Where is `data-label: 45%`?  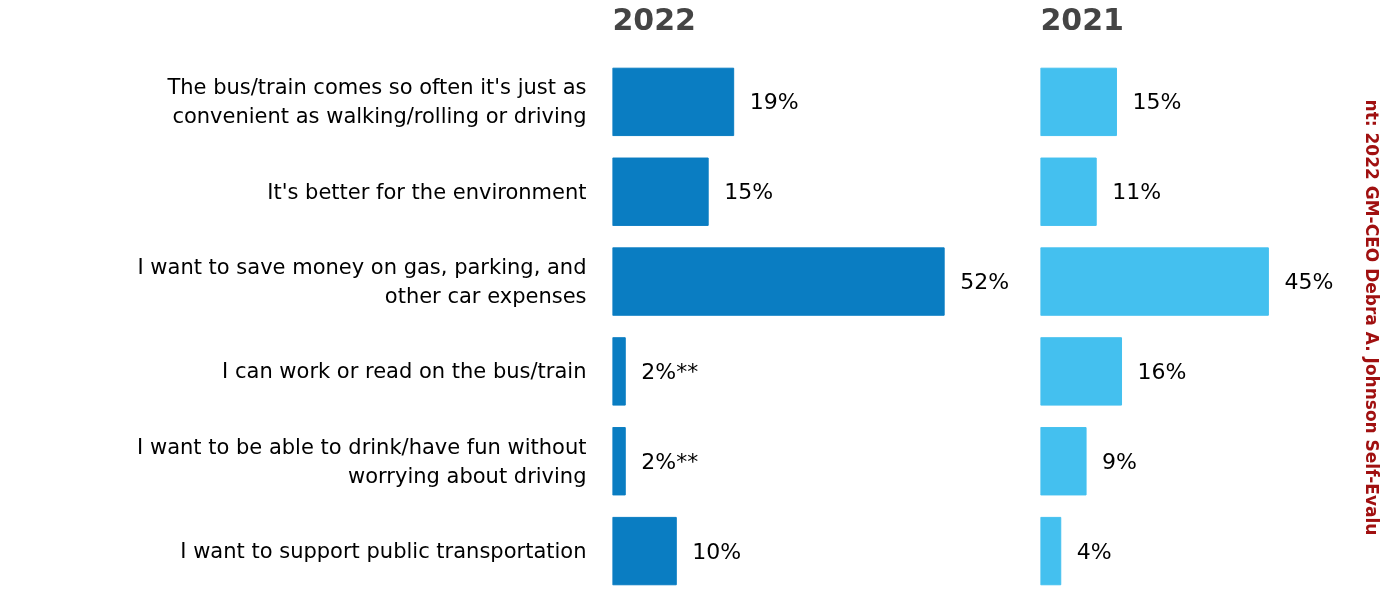 data-label: 45% is located at coordinates (1309, 282).